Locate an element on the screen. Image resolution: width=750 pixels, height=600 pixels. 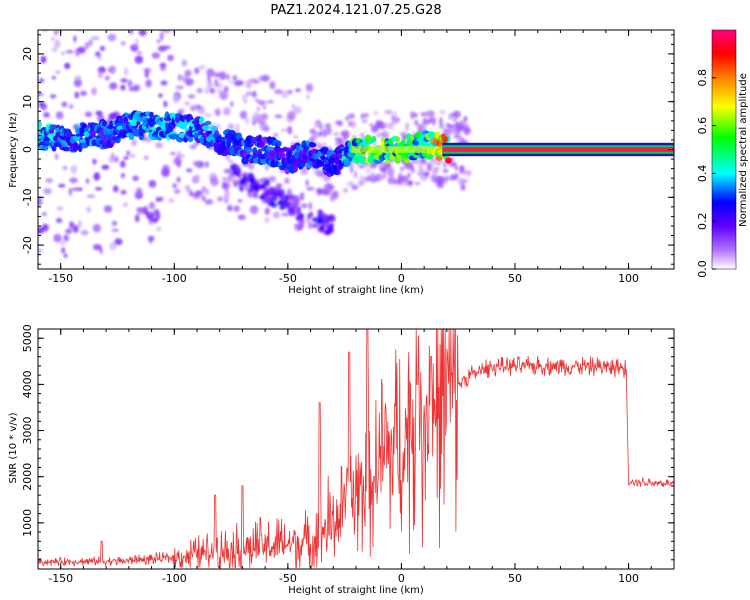
y-tick-label: 4000 is located at coordinates (27, 384).